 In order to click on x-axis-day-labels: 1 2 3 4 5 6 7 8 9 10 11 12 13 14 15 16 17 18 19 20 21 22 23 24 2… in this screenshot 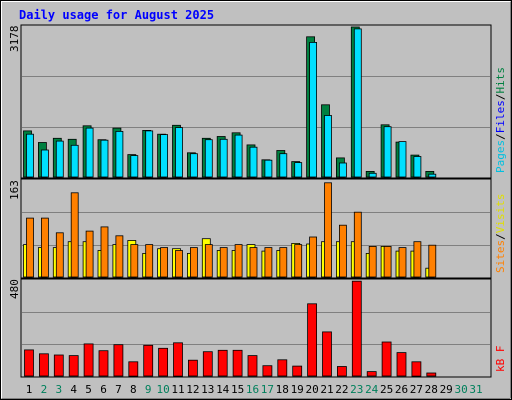, I will do `click(254, 389)`.